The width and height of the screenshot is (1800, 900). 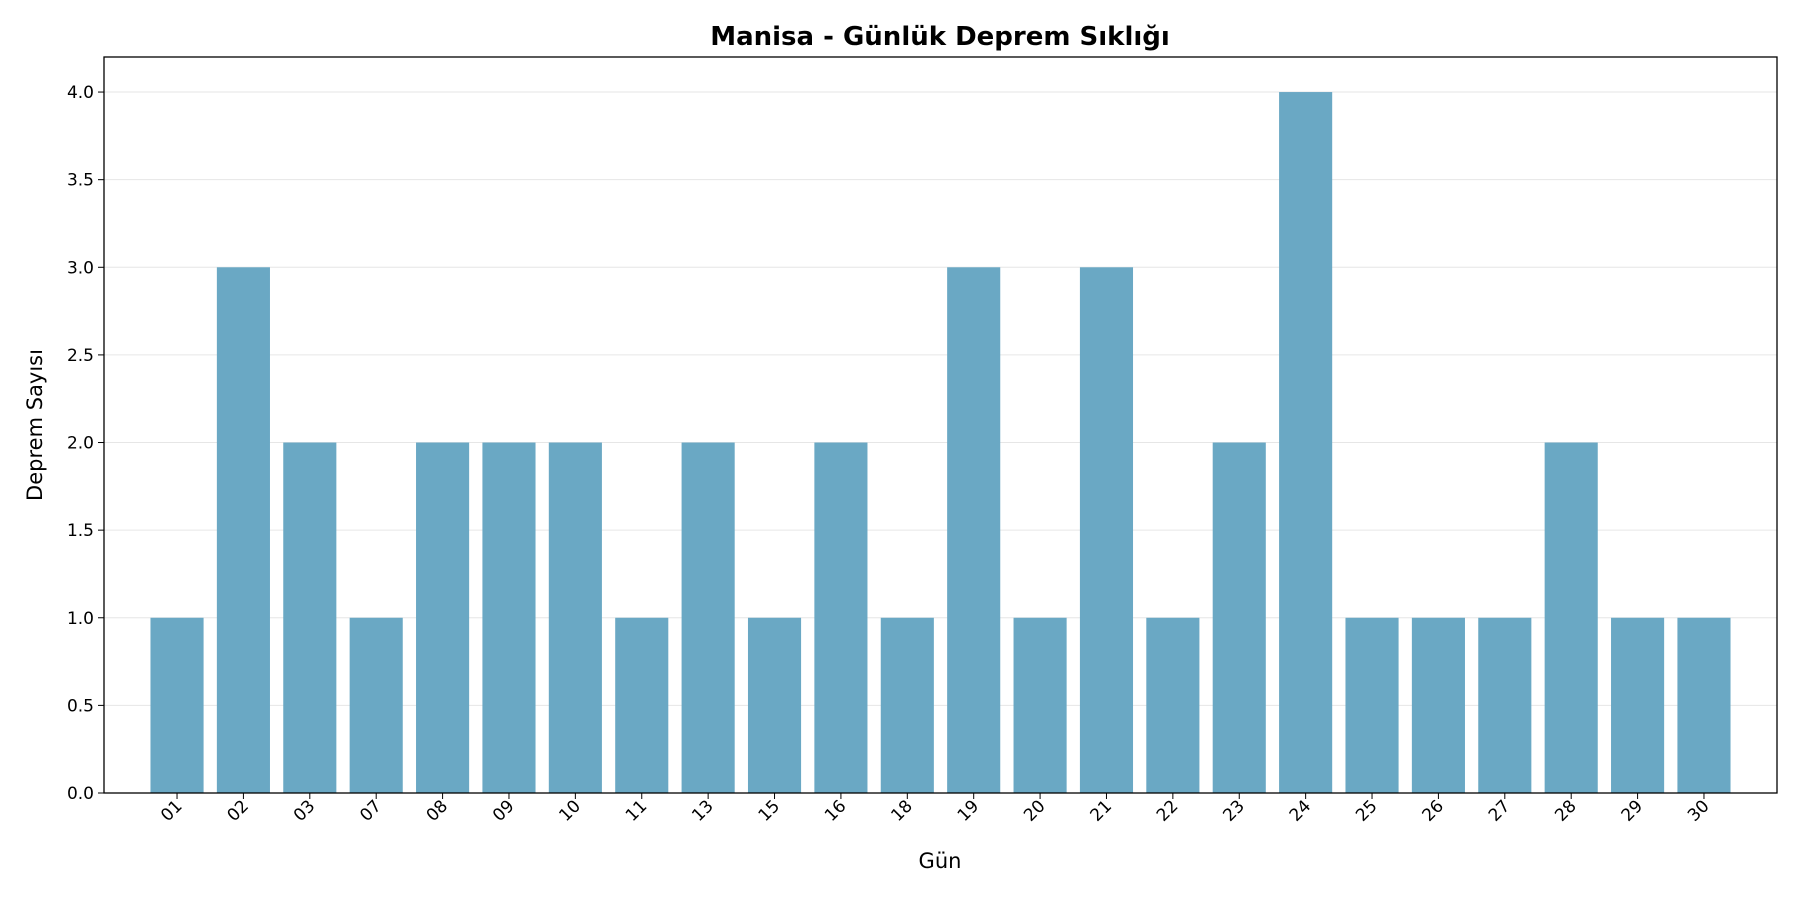 I want to click on x-tick-label: 02, so click(x=238, y=810).